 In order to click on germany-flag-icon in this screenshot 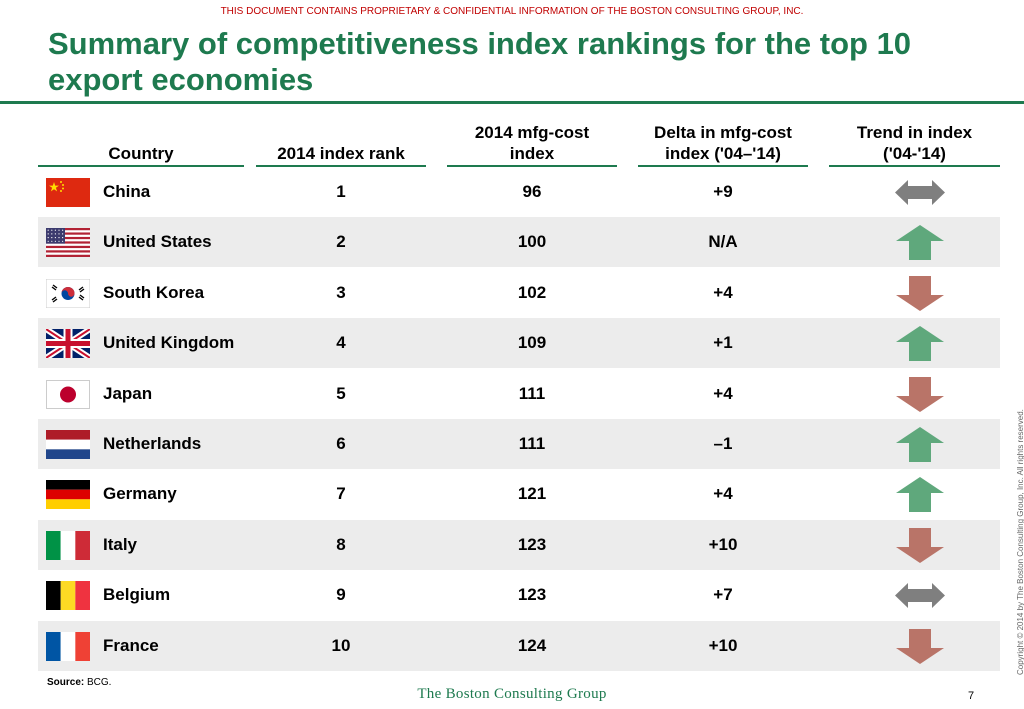, I will do `click(68, 495)`.